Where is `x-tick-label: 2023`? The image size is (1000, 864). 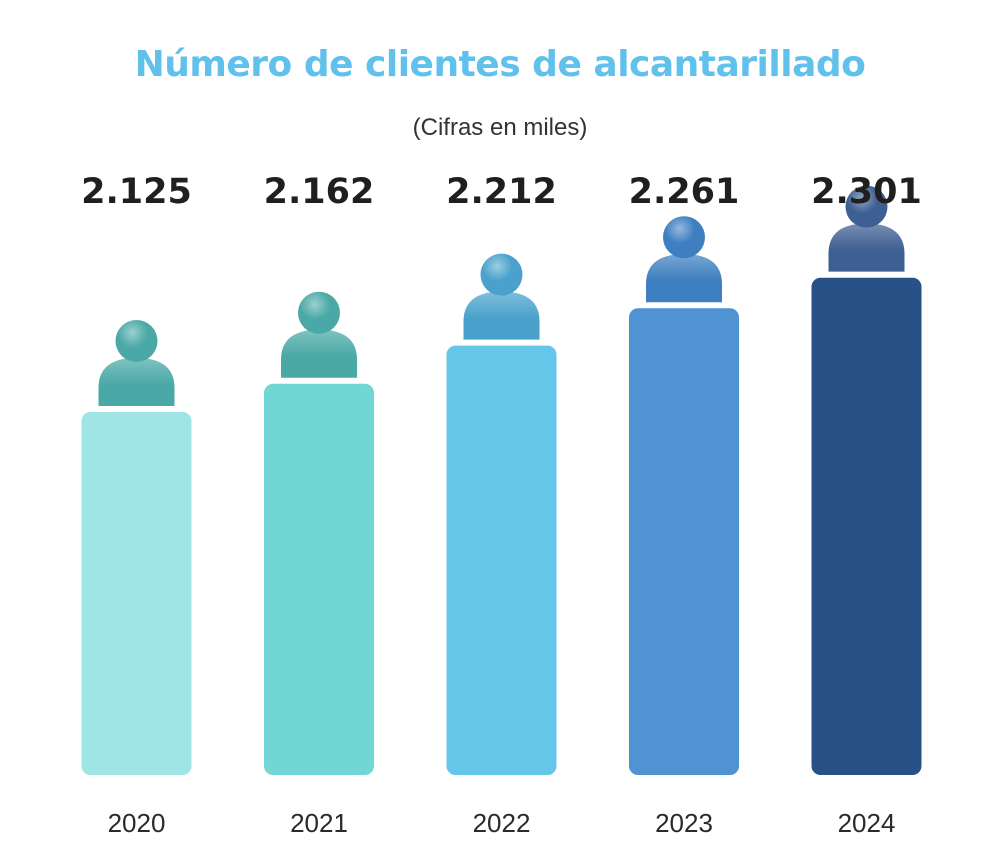
x-tick-label: 2023 is located at coordinates (684, 823).